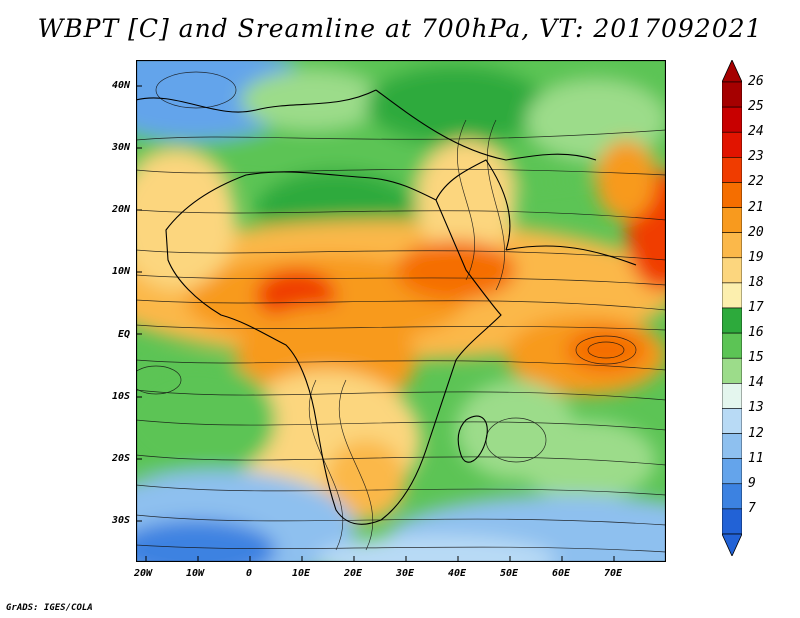 This screenshot has height=618, width=800. Describe the element at coordinates (756, 81) in the screenshot. I see `colorbar-label: 26` at that location.